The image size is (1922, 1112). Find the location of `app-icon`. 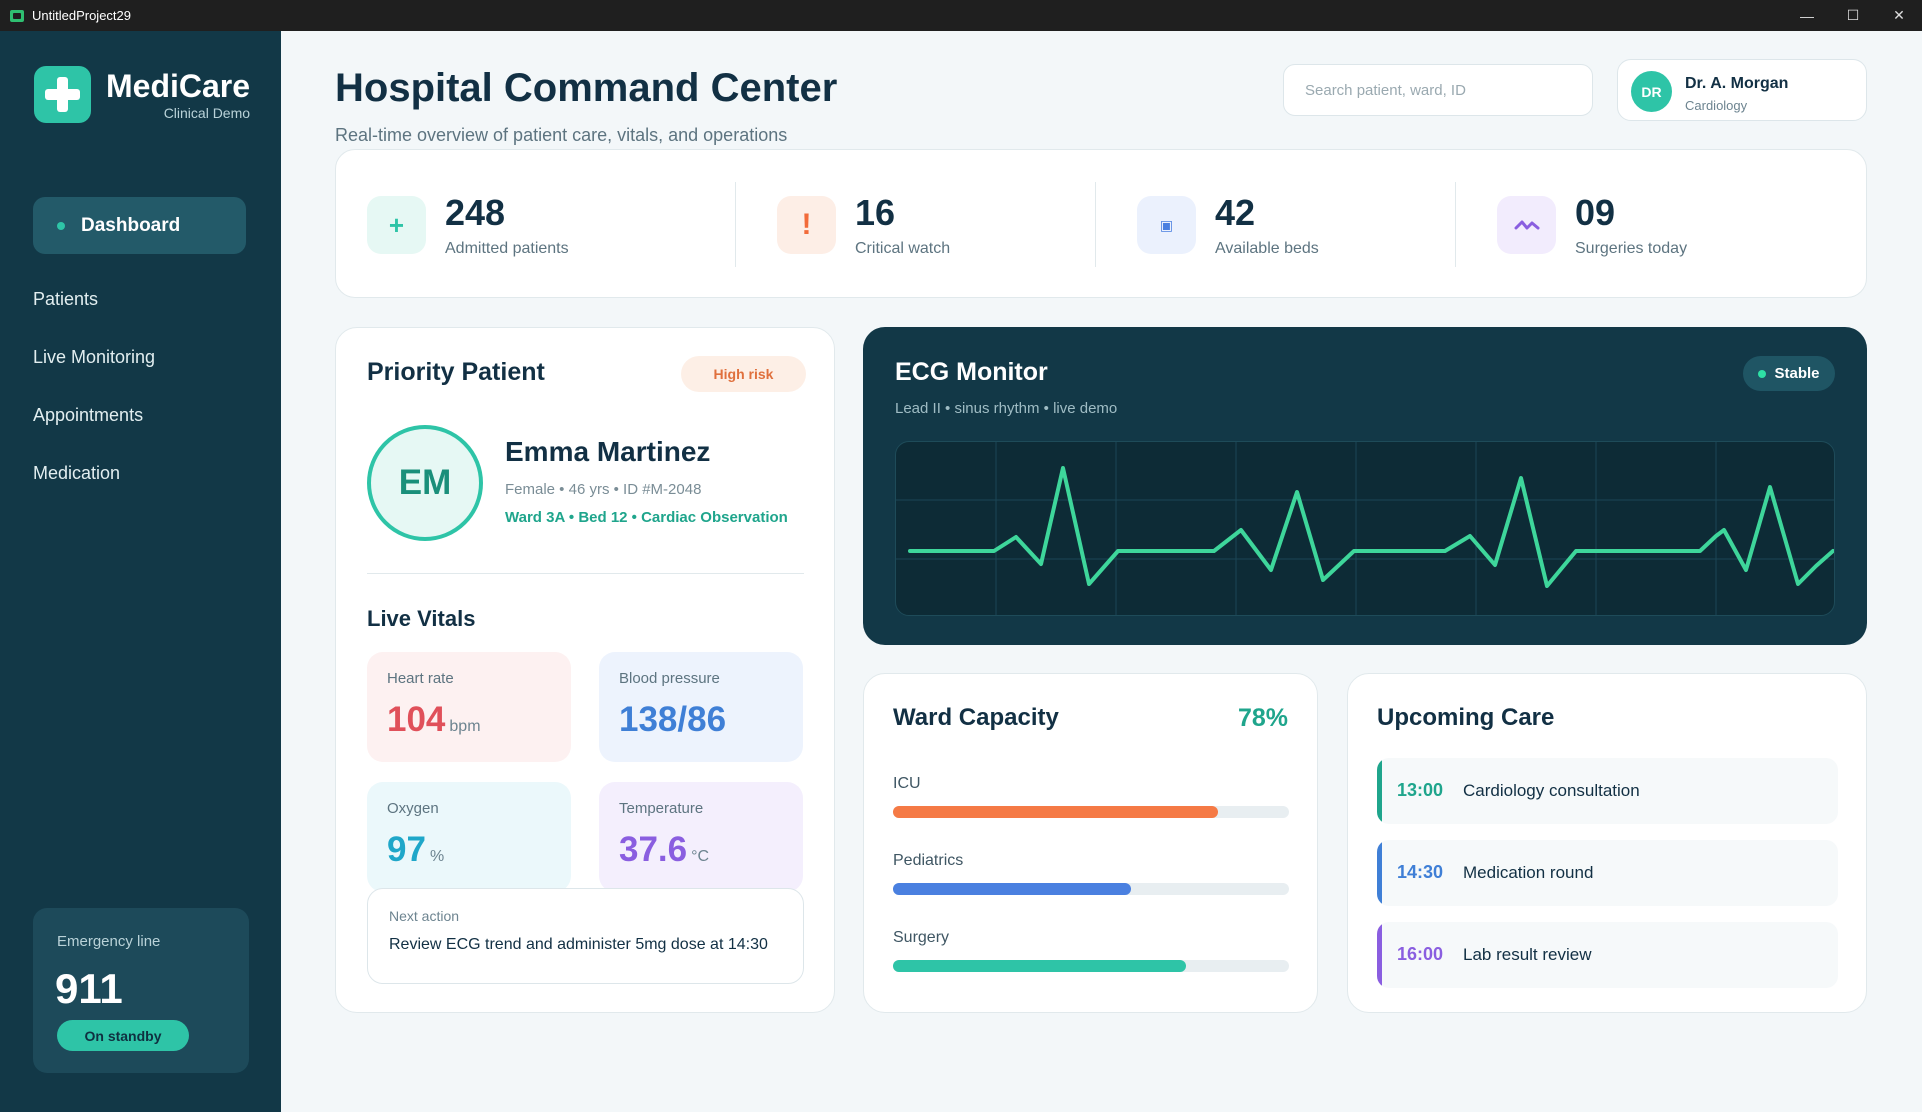

app-icon is located at coordinates (17, 15).